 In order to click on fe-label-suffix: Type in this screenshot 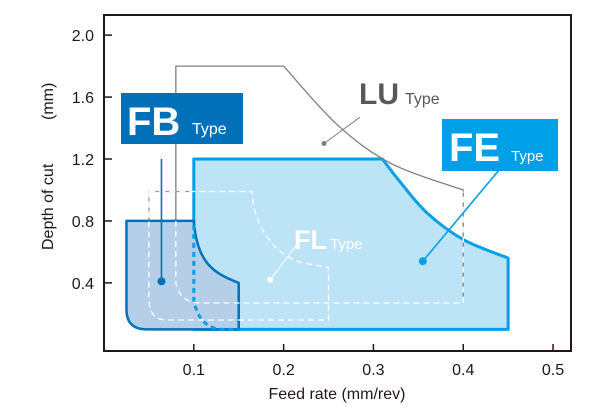, I will do `click(527, 156)`.